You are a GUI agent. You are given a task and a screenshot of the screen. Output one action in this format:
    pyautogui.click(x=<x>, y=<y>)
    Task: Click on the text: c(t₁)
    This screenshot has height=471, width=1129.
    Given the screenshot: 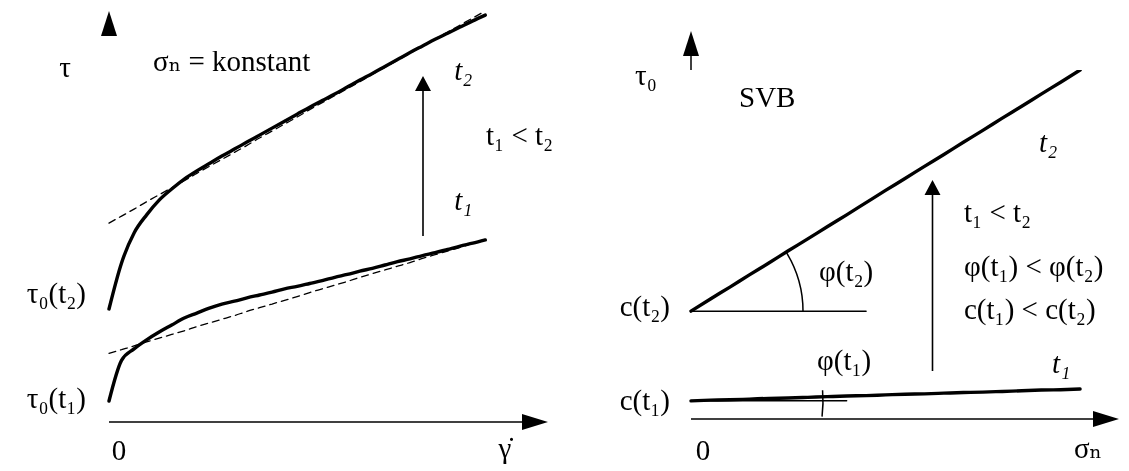 What is the action you would take?
    pyautogui.click(x=644, y=400)
    